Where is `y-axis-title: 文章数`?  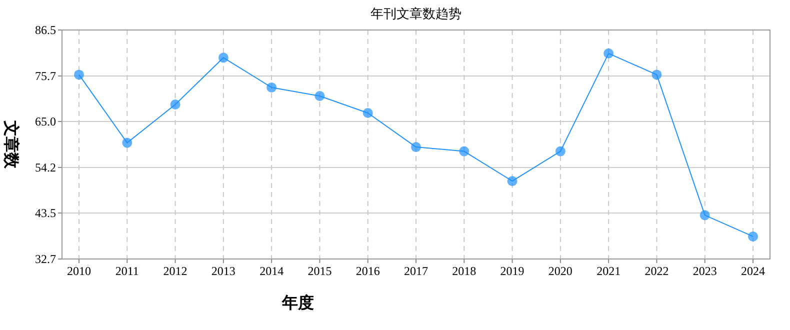
y-axis-title: 文章数 is located at coordinates (11, 145).